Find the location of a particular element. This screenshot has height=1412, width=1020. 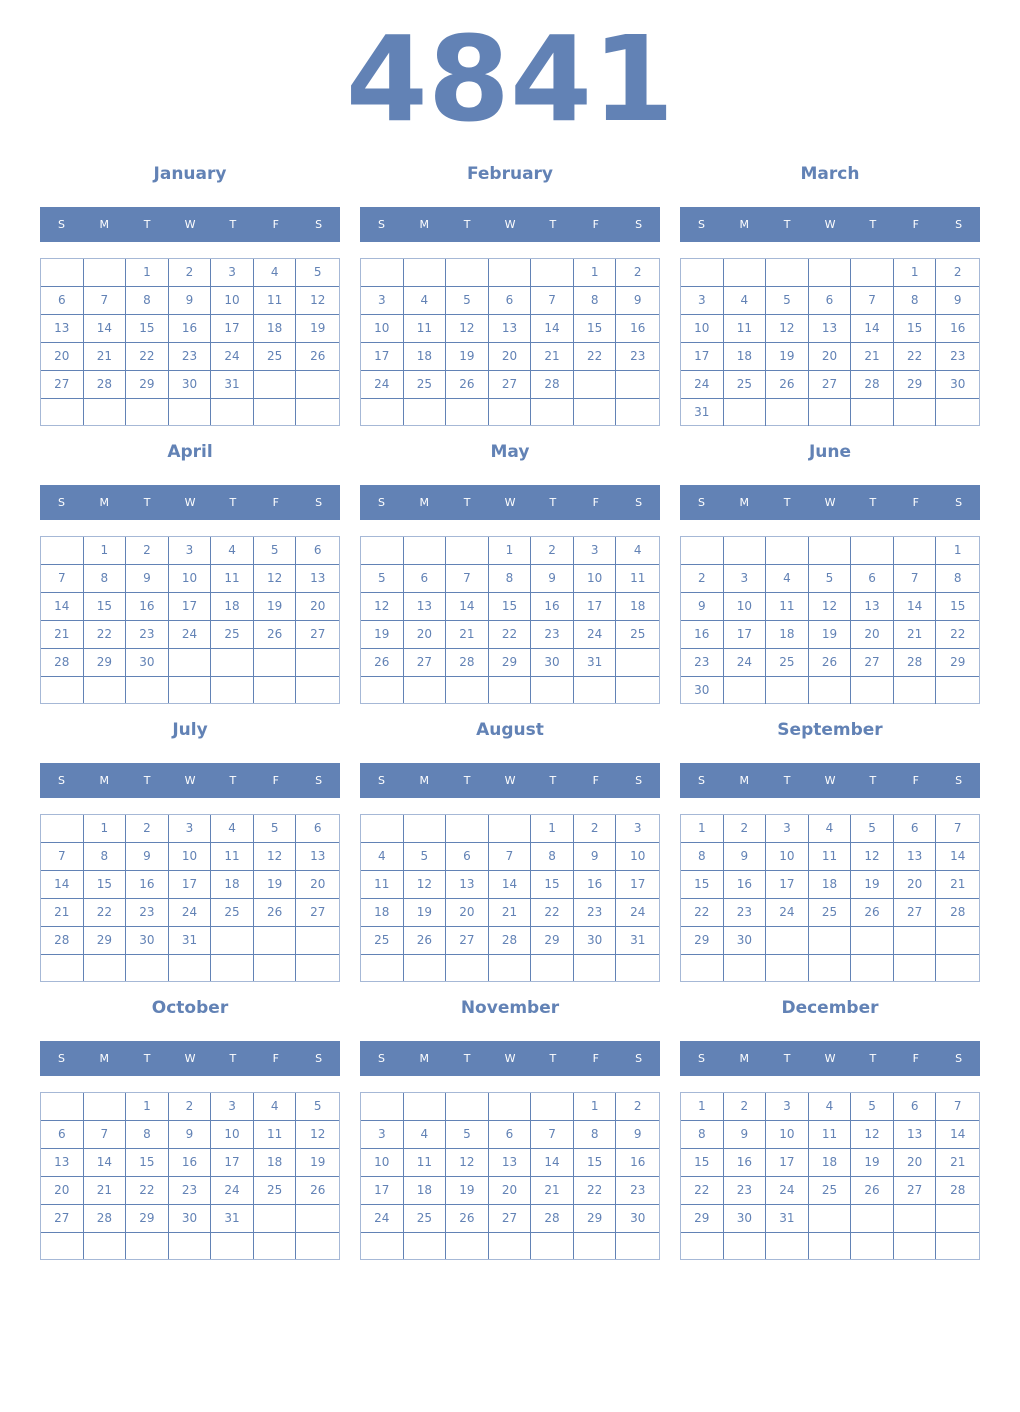

month-name: April is located at coordinates (190, 452).